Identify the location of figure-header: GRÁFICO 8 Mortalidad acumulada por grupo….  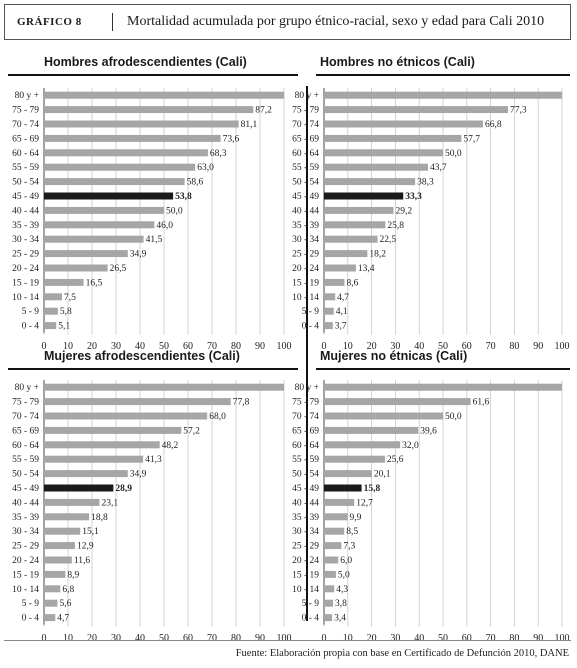
(287, 22).